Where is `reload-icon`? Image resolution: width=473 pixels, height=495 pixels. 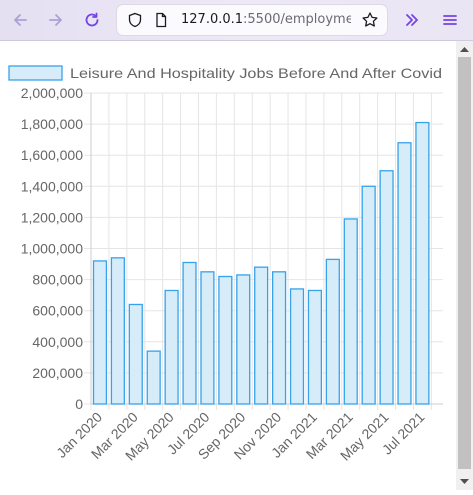 reload-icon is located at coordinates (92, 19).